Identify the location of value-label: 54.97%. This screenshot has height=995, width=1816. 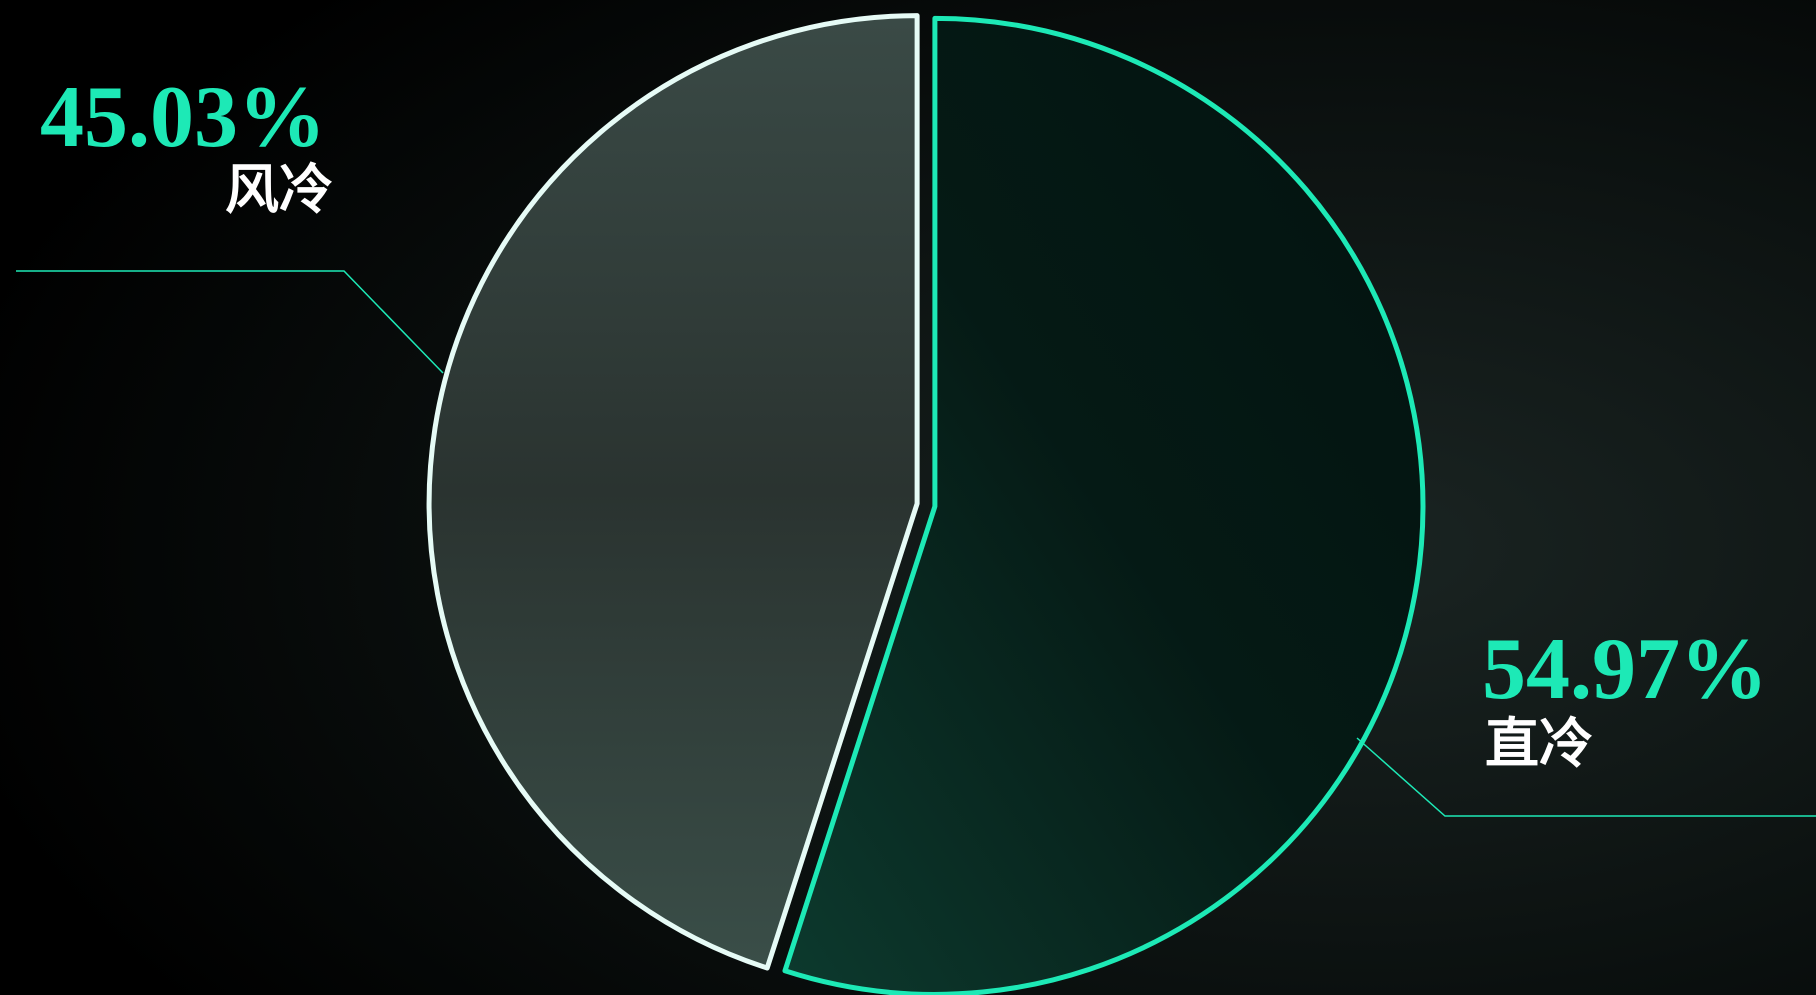
(1625, 669).